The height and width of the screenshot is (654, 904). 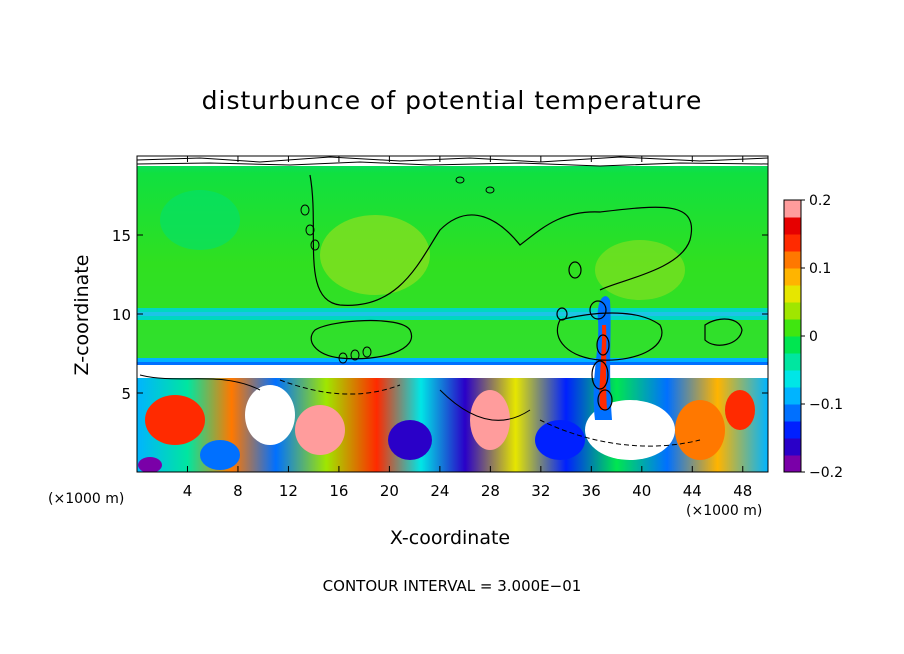 I want to click on colorbar-tick-label: 0.1, so click(x=820, y=269).